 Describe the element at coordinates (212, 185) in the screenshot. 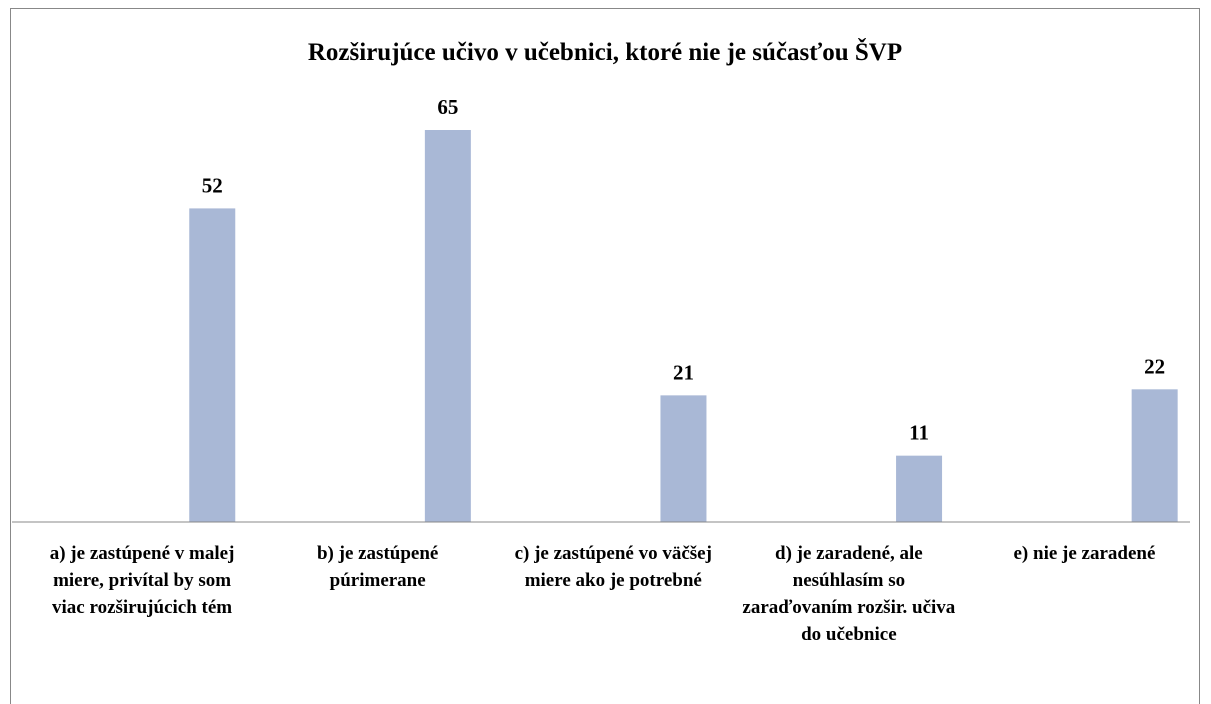

I see `value-label: 52` at that location.